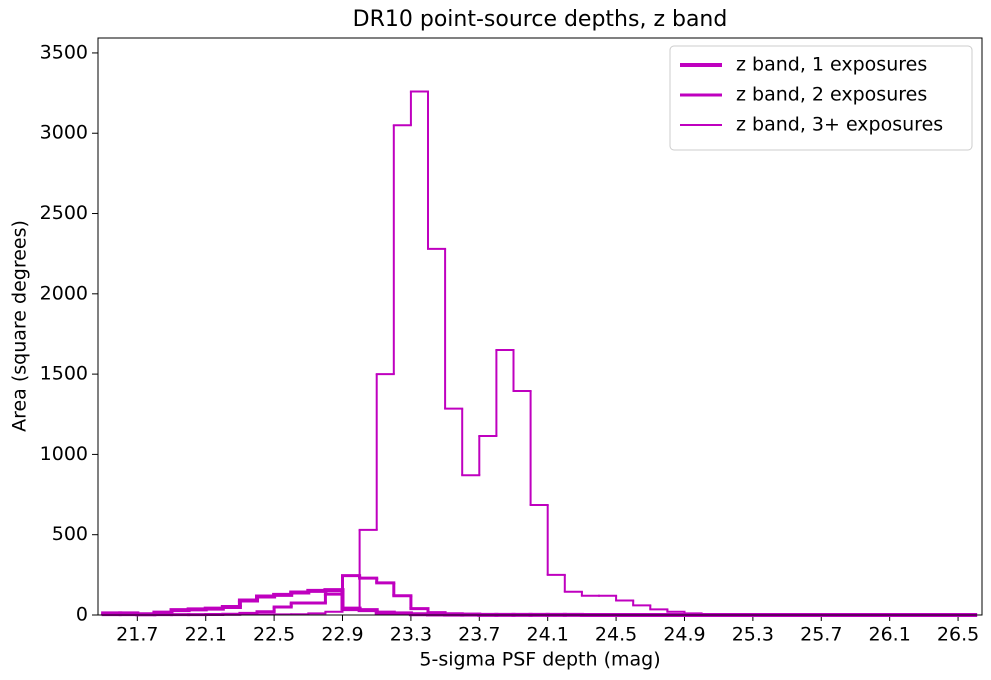 The height and width of the screenshot is (680, 991). Describe the element at coordinates (958, 635) in the screenshot. I see `x-tick-label: 26.5` at that location.